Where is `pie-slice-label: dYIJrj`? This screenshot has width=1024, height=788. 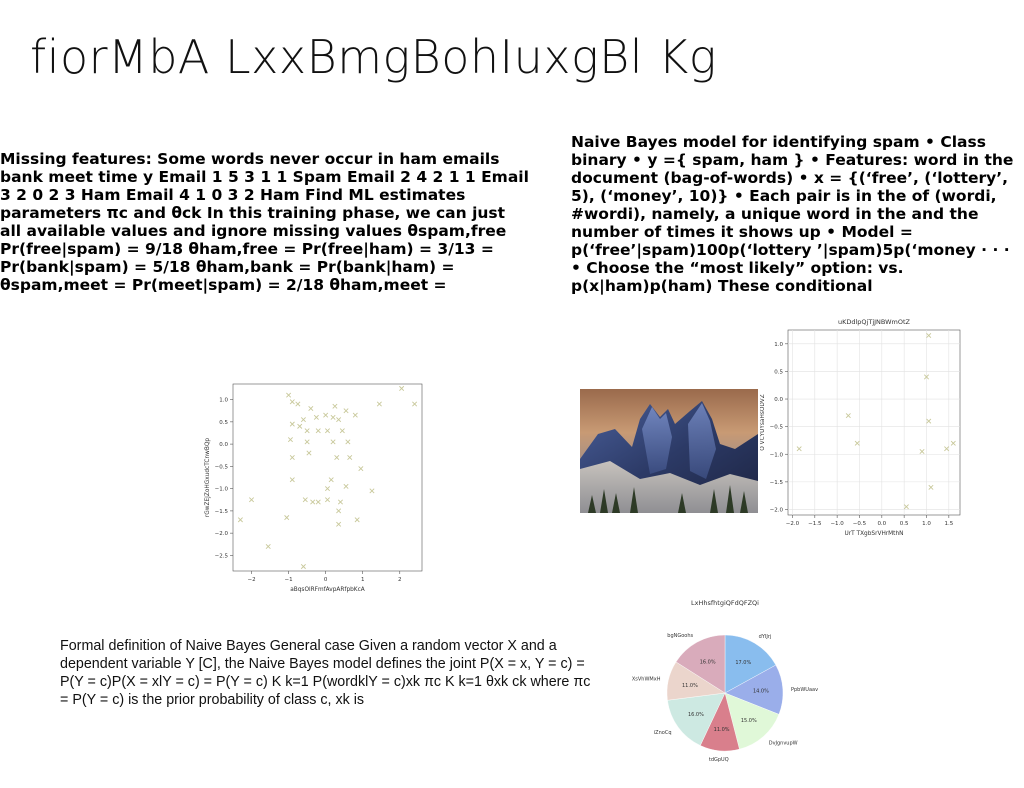
pie-slice-label: dYIJrj is located at coordinates (765, 637).